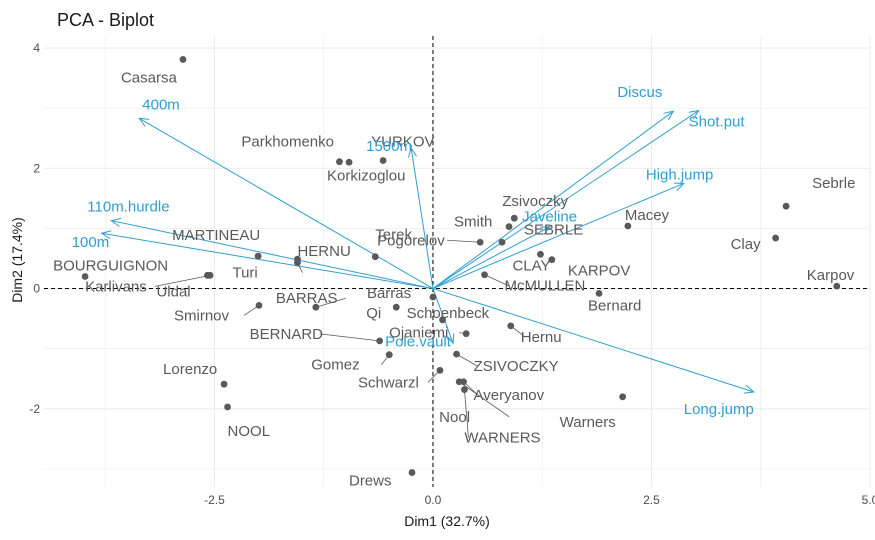  I want to click on point-label: ZSIVOCZKY, so click(516, 366).